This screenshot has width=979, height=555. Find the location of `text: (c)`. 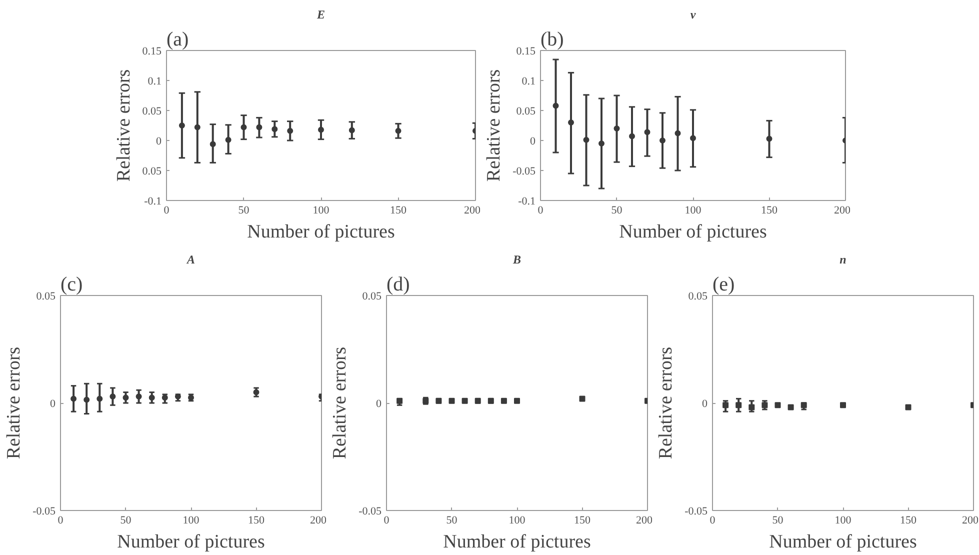

text: (c) is located at coordinates (71, 285).